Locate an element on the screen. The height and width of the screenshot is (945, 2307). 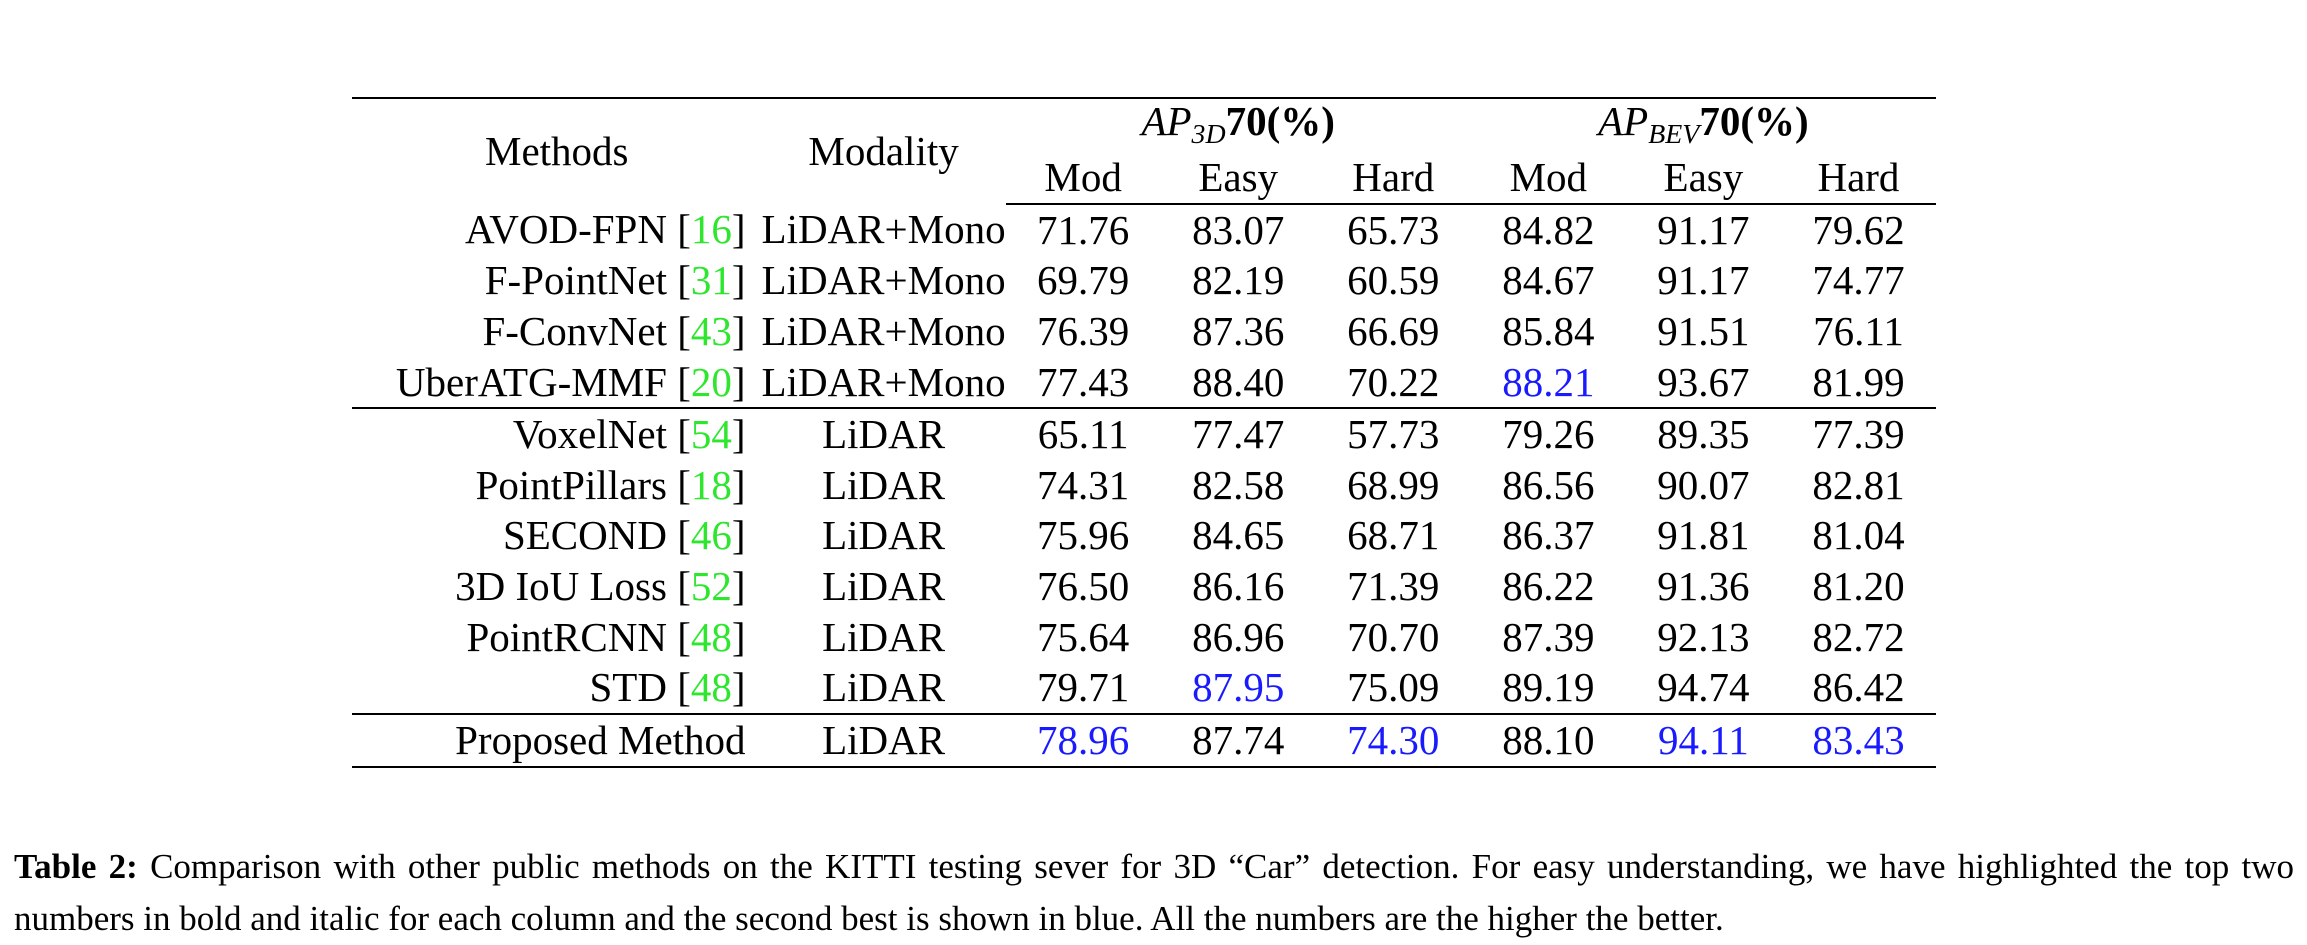
table-header-row: Methods Modality AP3D70(%) APBEV70(%) is located at coordinates (1144, 150).